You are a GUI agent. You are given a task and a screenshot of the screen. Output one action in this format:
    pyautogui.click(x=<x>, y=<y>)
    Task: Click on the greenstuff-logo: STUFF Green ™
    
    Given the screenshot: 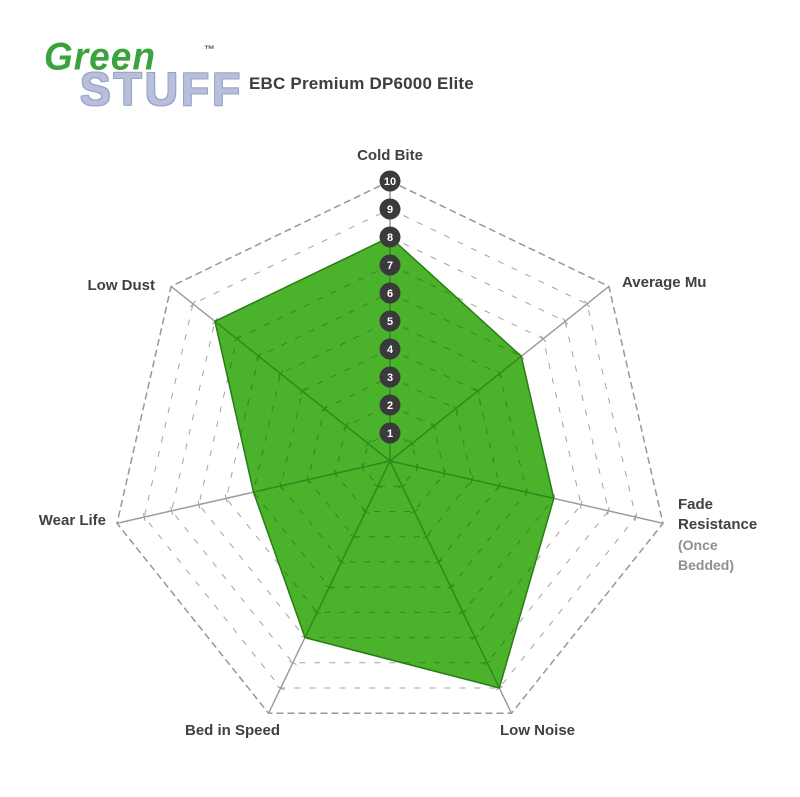 What is the action you would take?
    pyautogui.click(x=142, y=90)
    